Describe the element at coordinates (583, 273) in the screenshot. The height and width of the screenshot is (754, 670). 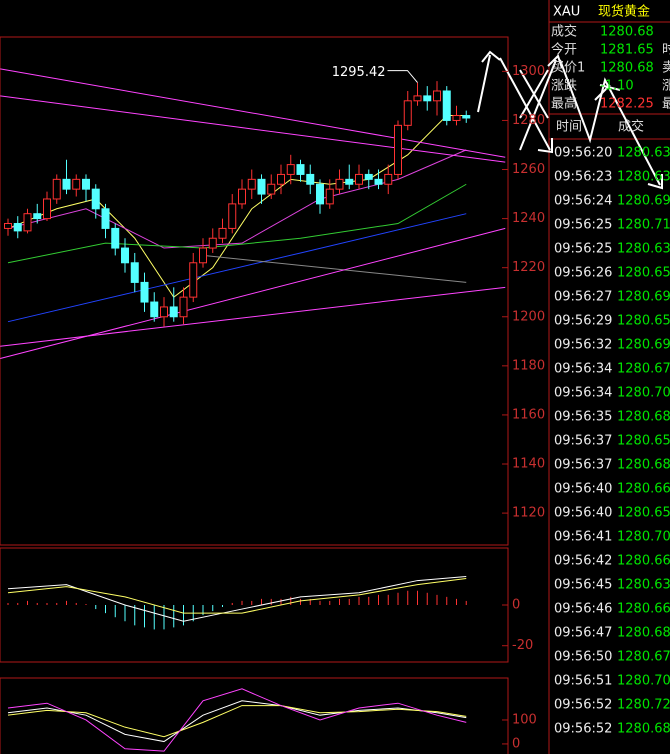
I see `tick-time: 09:56:26` at that location.